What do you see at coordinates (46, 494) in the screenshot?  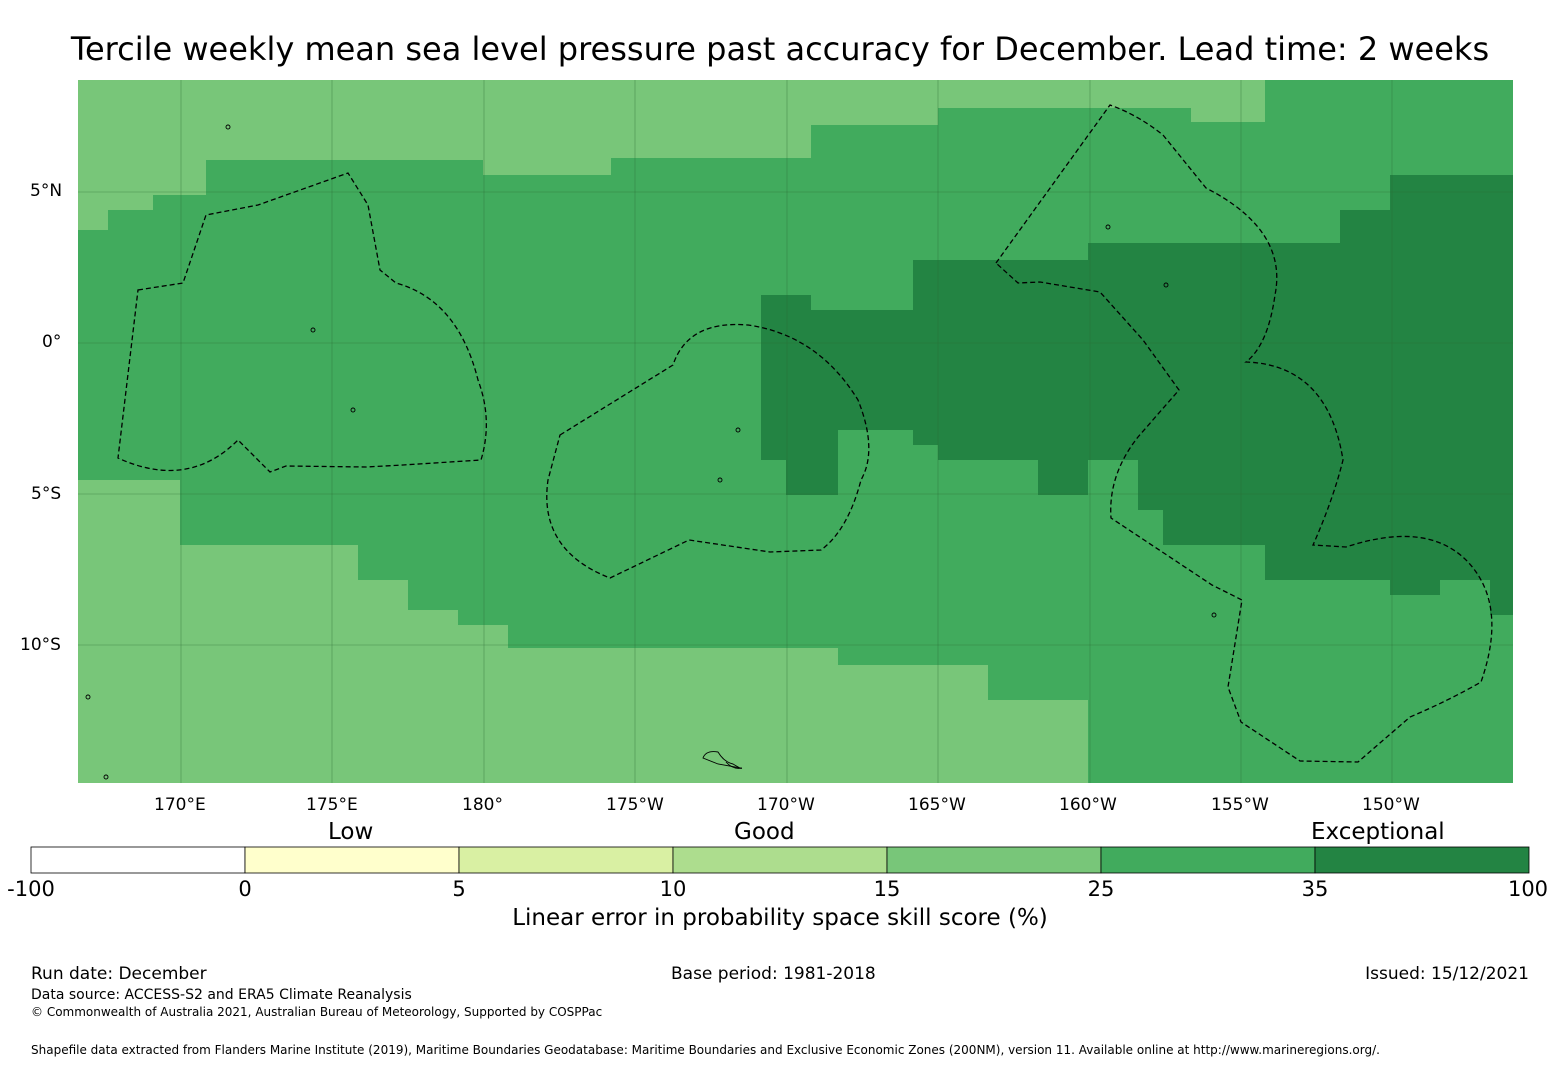 I see `lat-label-5s: 5°S` at bounding box center [46, 494].